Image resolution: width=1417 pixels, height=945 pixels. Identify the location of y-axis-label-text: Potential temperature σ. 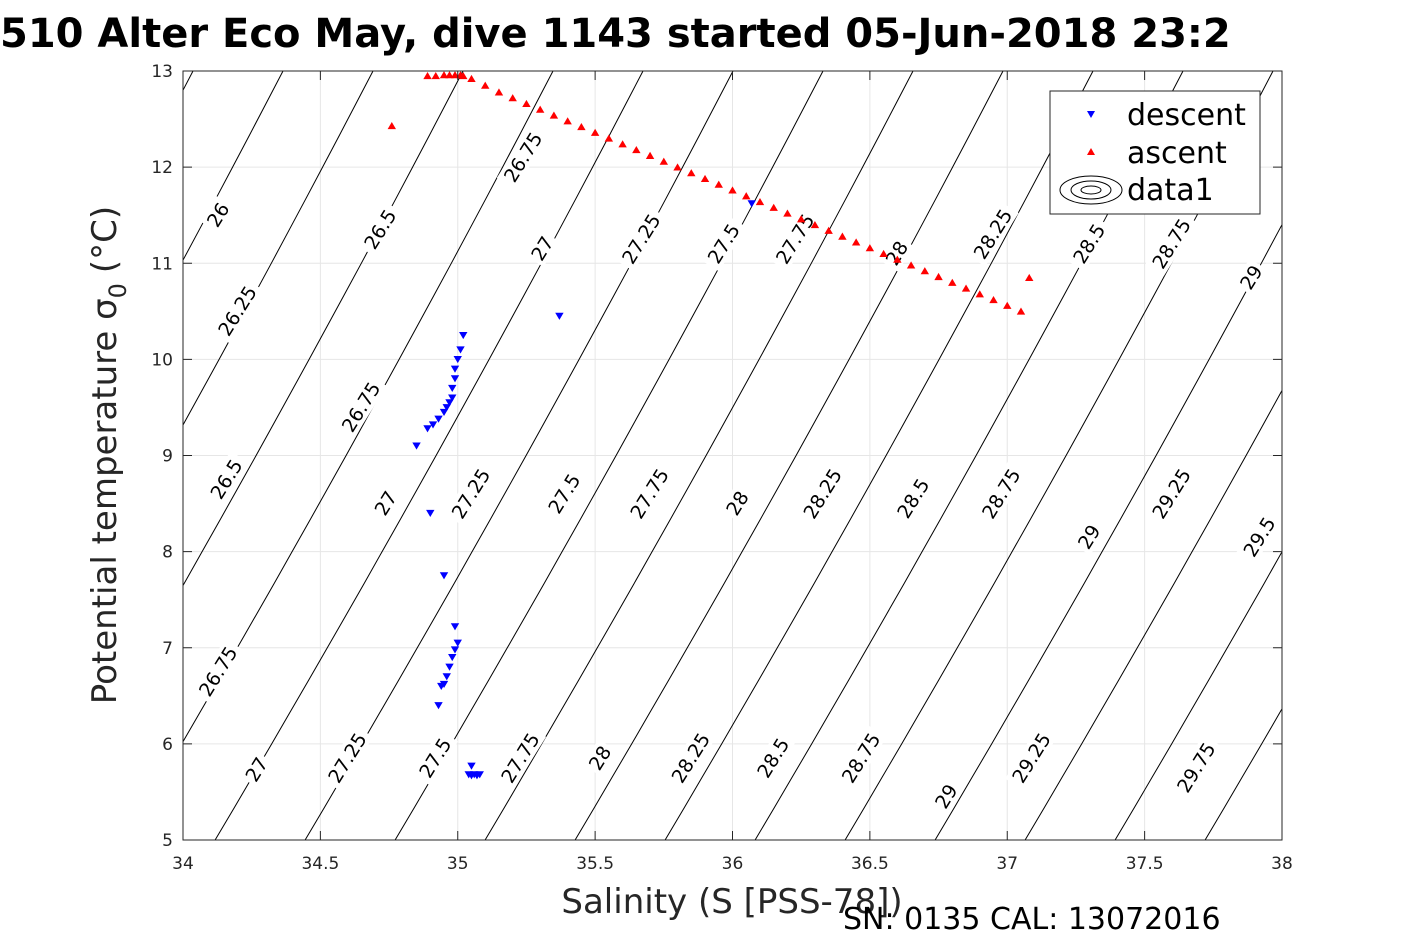
(105, 501).